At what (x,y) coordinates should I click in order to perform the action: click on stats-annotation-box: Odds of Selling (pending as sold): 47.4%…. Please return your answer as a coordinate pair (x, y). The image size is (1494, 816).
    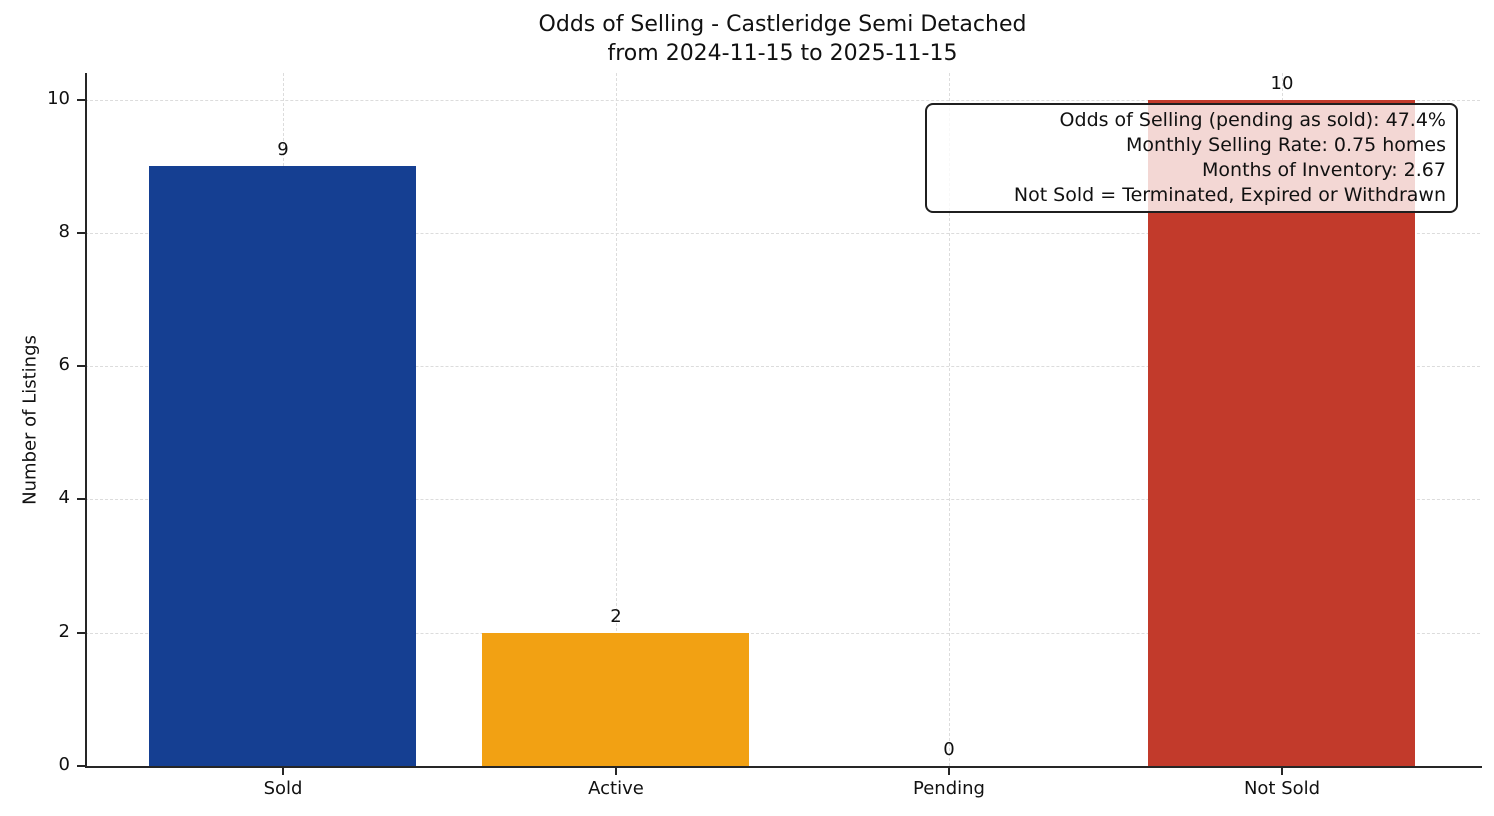
    Looking at the image, I should click on (1191, 158).